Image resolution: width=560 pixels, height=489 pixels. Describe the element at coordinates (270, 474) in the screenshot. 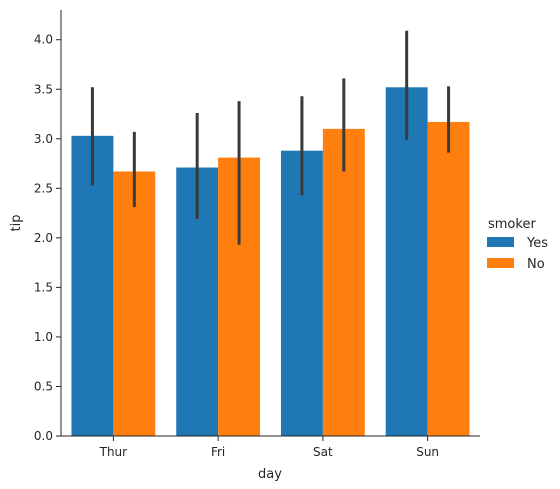

I see `x-axis-label: day` at that location.